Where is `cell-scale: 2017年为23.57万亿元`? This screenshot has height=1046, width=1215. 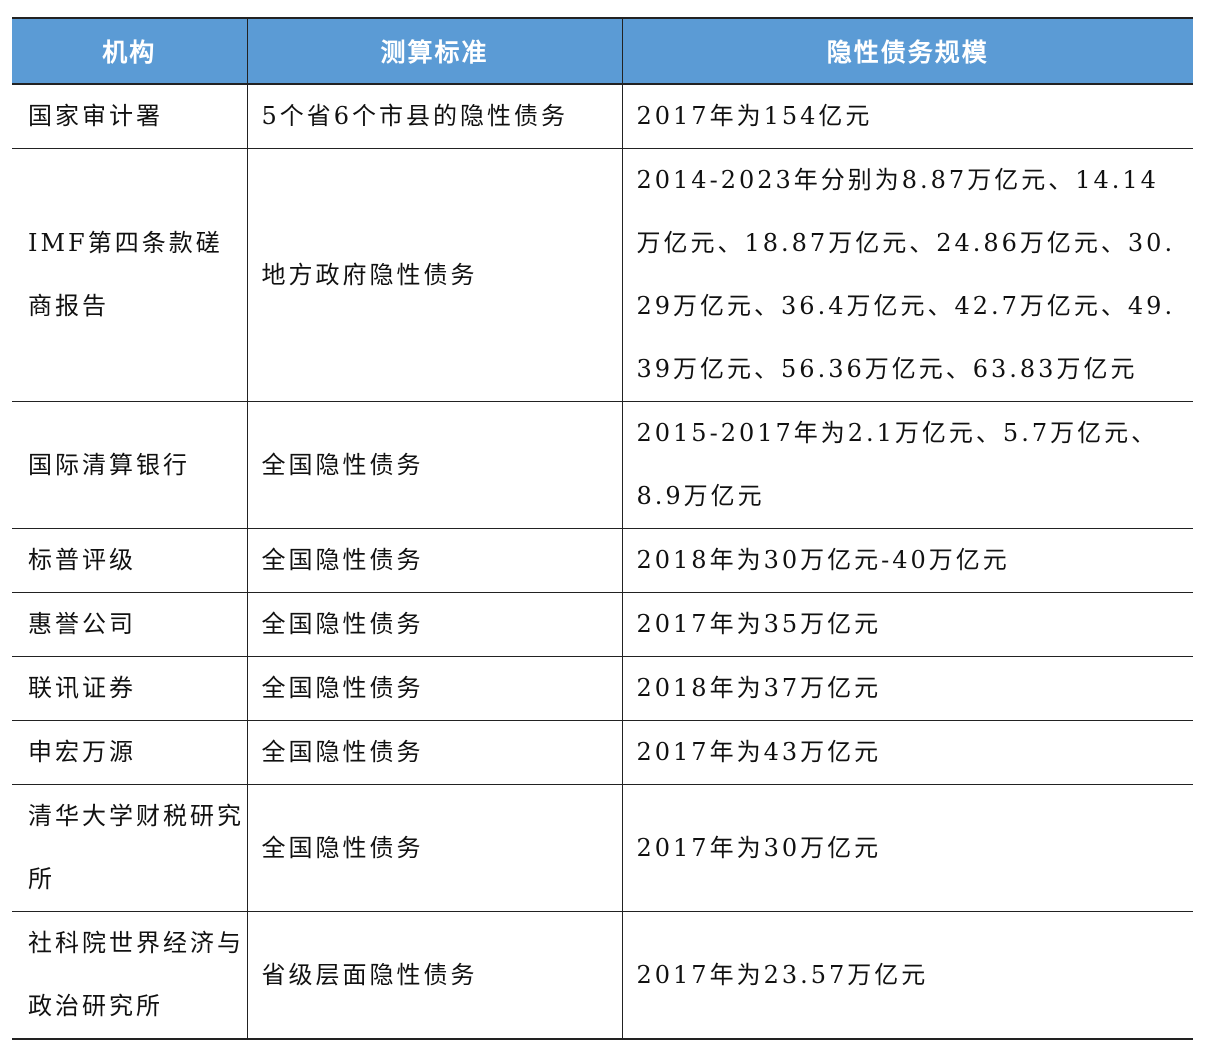 cell-scale: 2017年为23.57万亿元 is located at coordinates (907, 975).